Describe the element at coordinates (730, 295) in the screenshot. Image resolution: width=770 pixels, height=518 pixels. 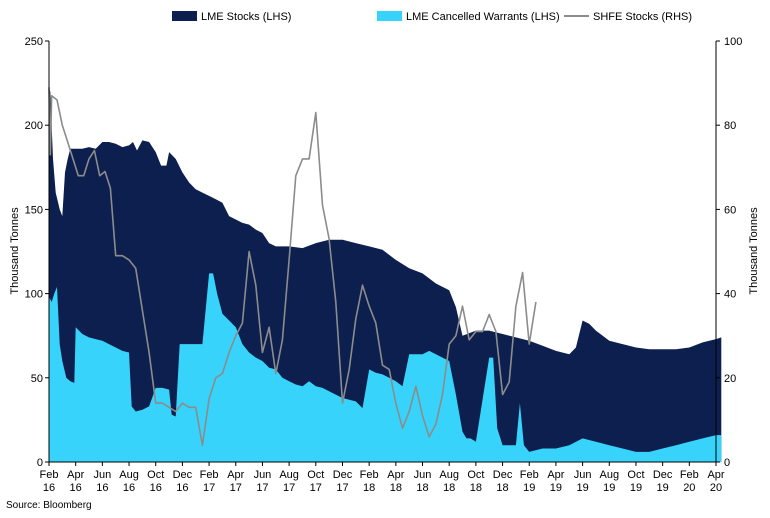
I see `y-right-tick-label: 40` at that location.